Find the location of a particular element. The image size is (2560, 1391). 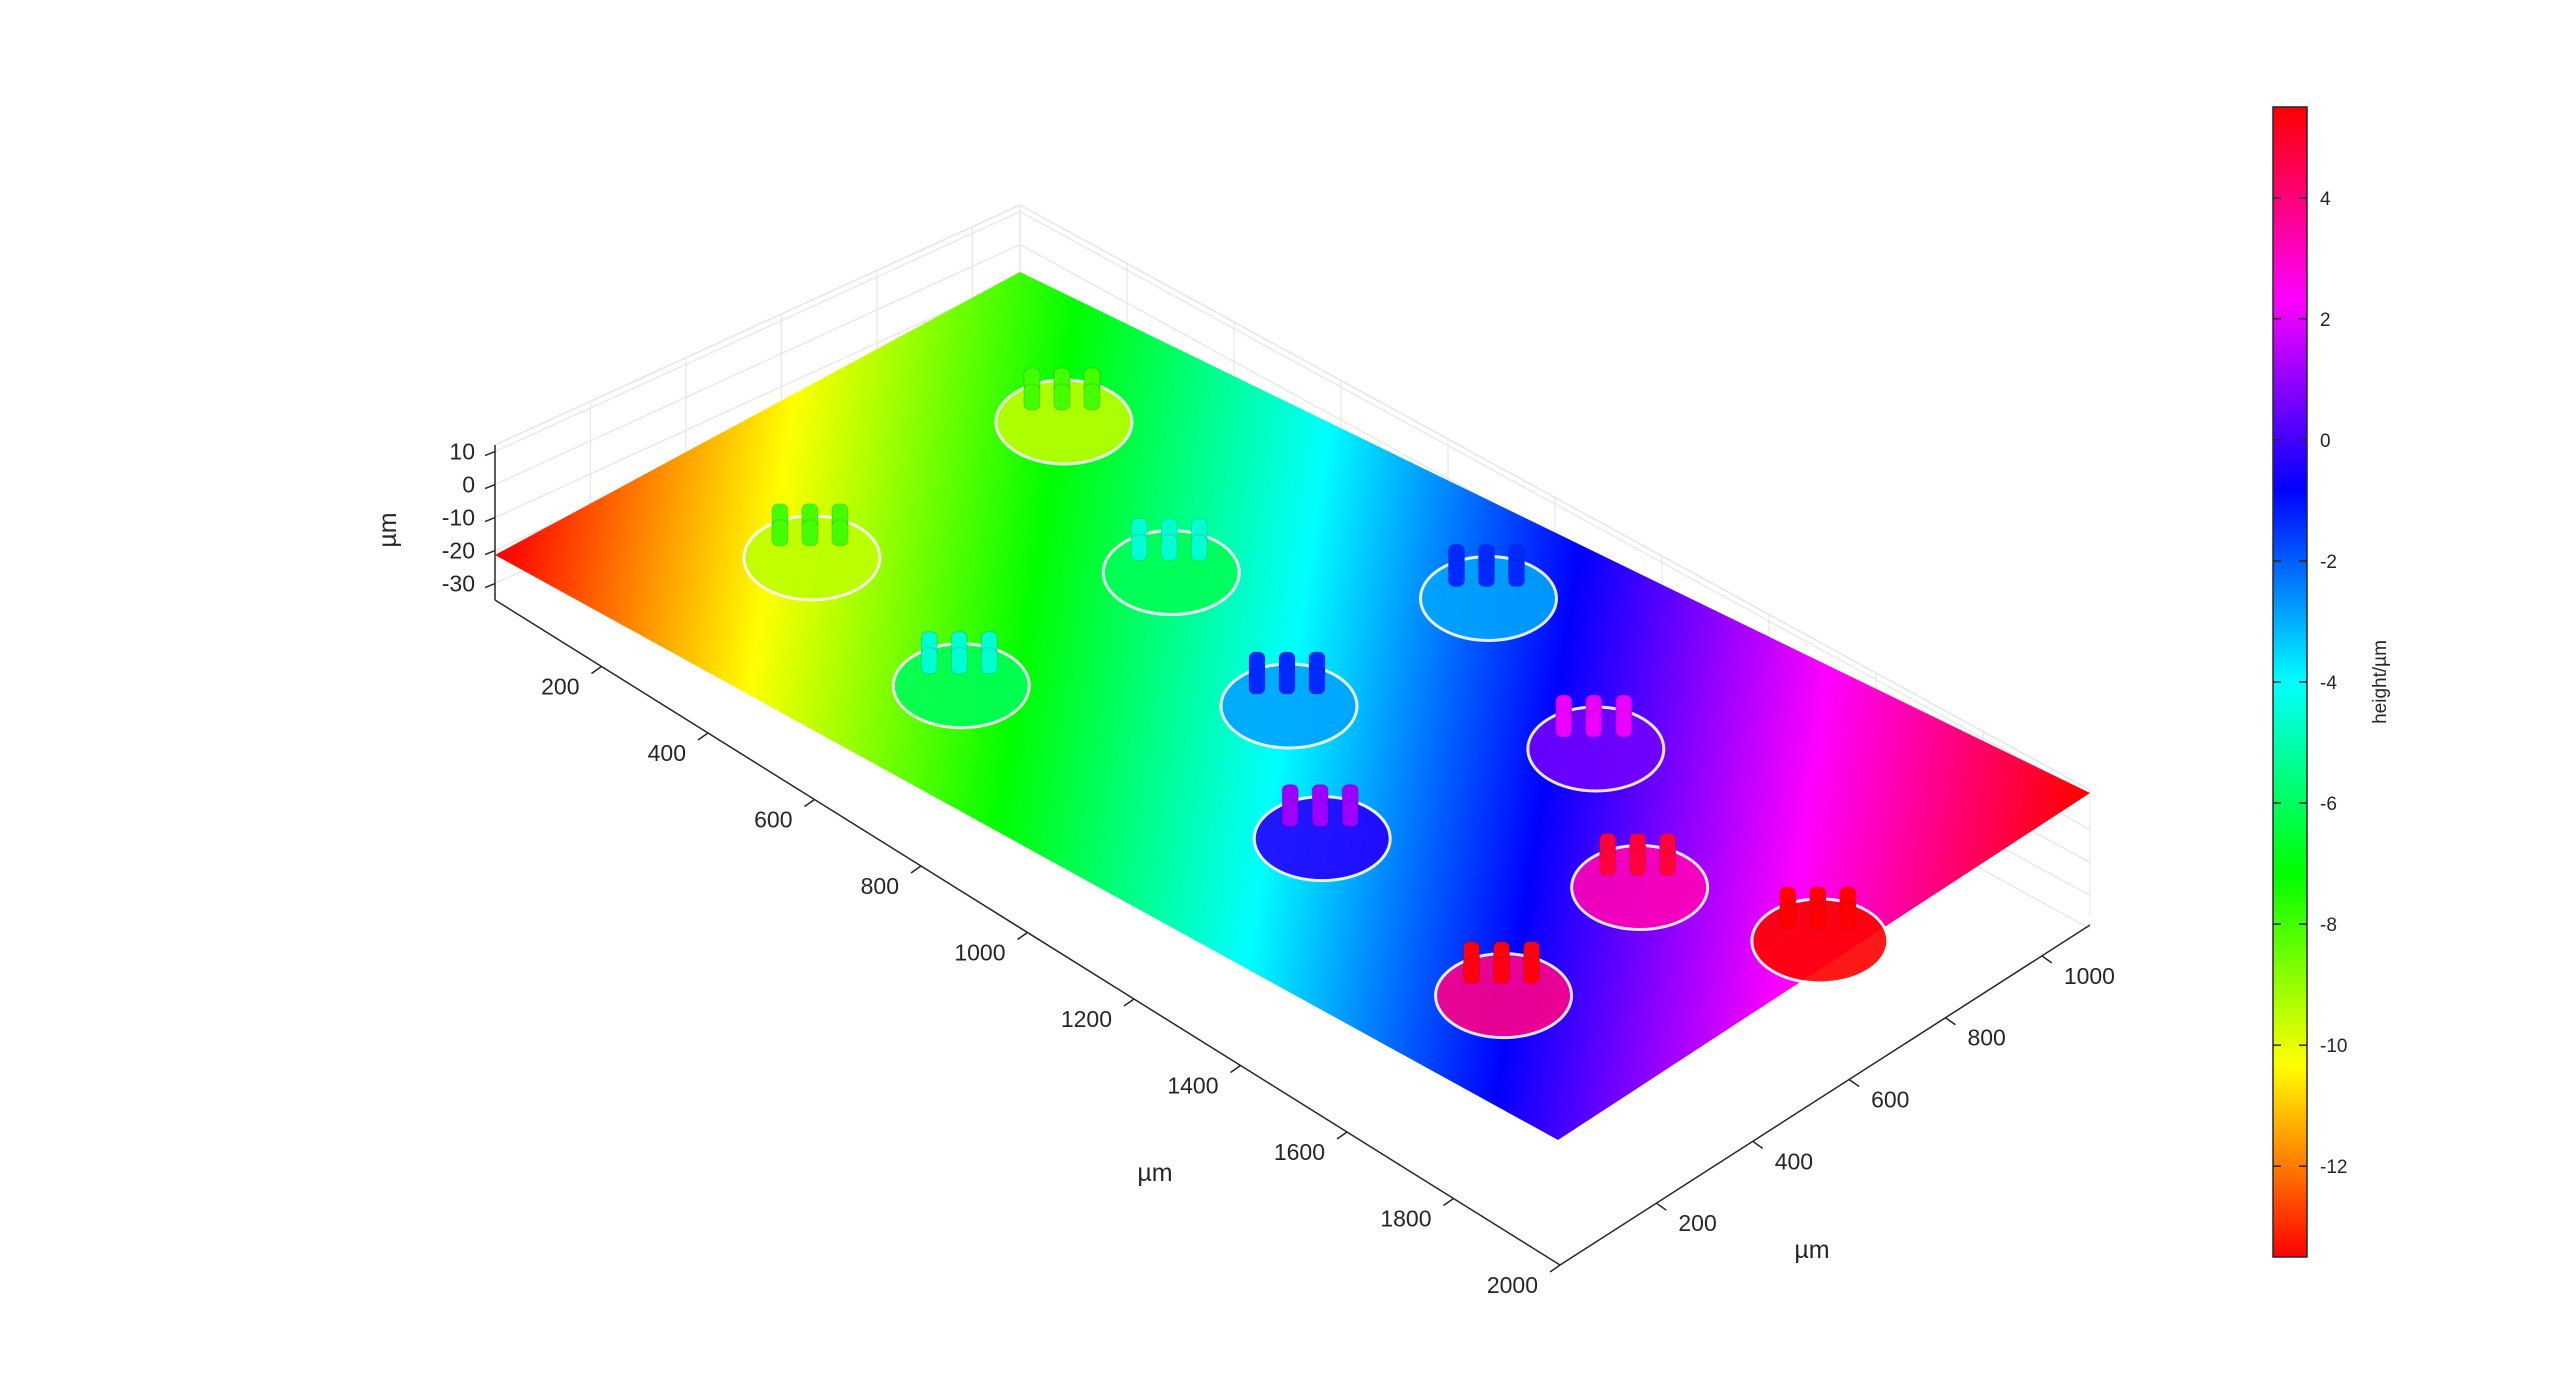

colorbar-ticks: 4 2 0 -2 -4 -6 -8 -10 -12 is located at coordinates (2310, 683).